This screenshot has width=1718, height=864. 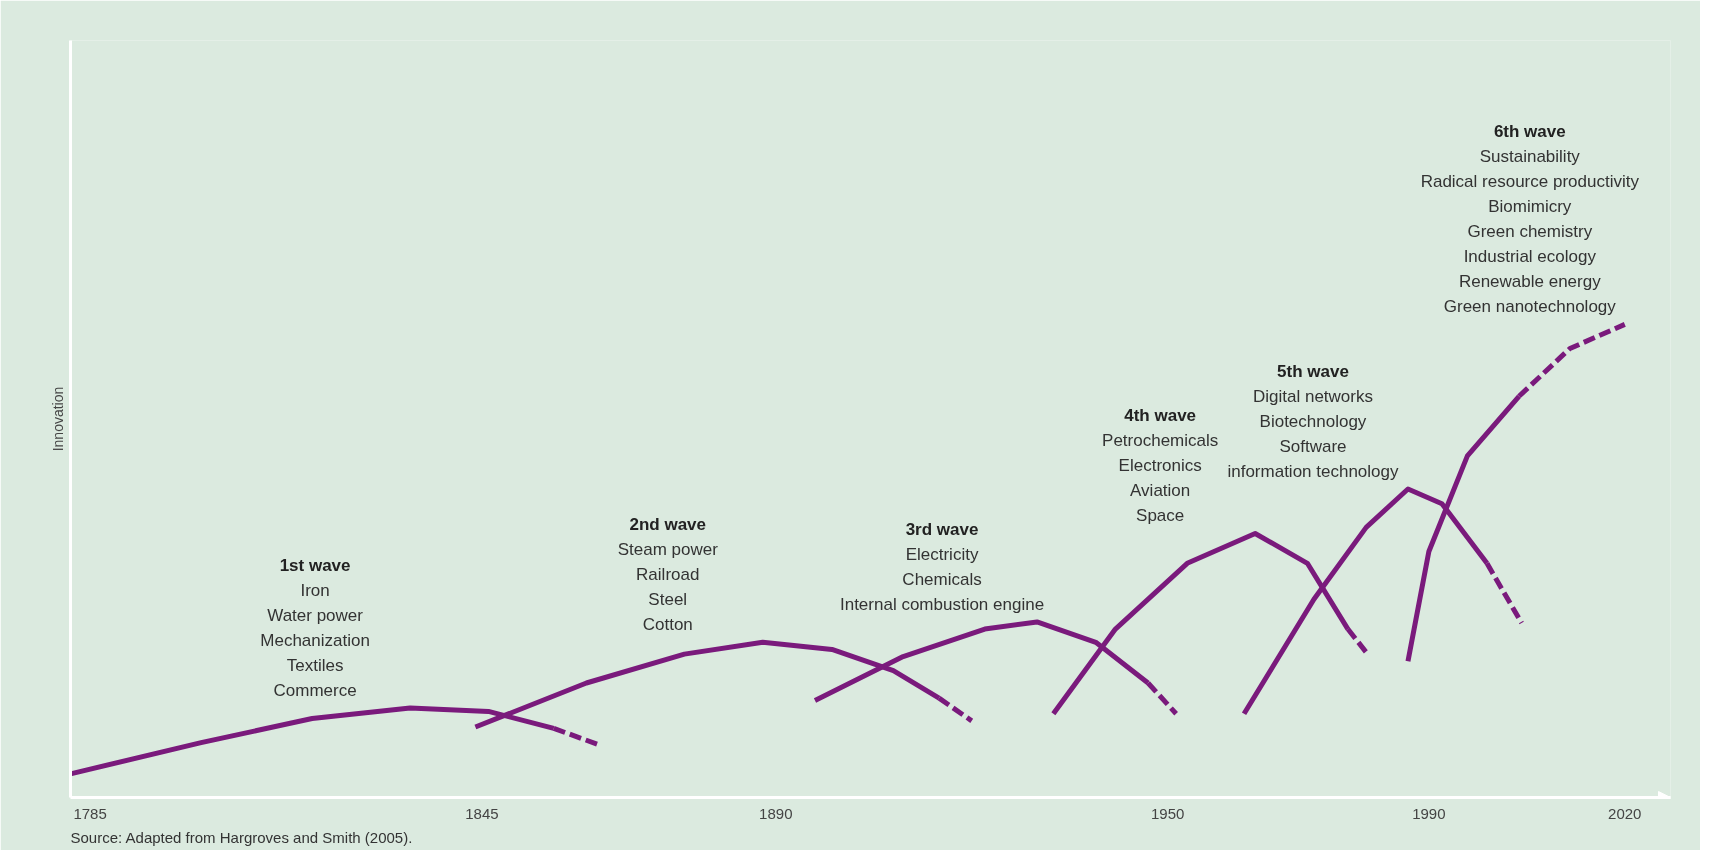 I want to click on annotation: 2nd wave Steam power Railroad Steel Cotton, so click(x=668, y=575).